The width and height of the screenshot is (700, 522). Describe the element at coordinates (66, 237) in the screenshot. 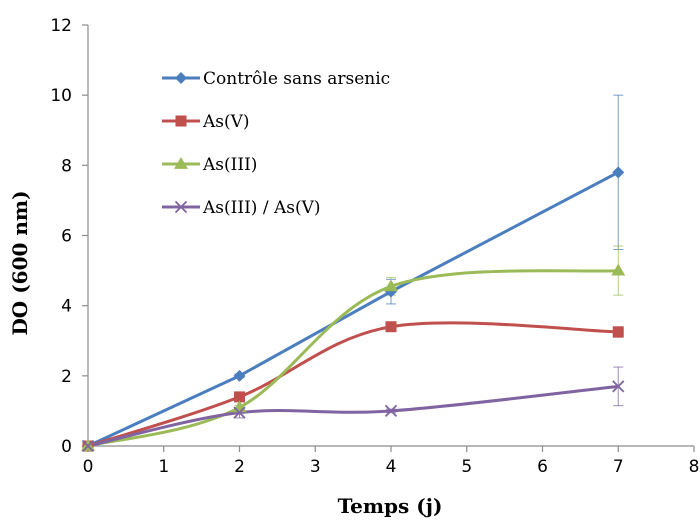

I see `y-tick-label: 6` at that location.